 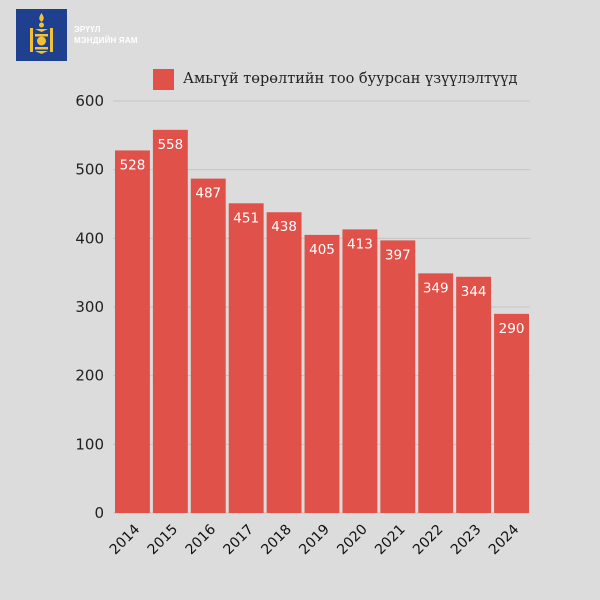 What do you see at coordinates (390, 540) in the screenshot?
I see `x-tick-label: 2021` at bounding box center [390, 540].